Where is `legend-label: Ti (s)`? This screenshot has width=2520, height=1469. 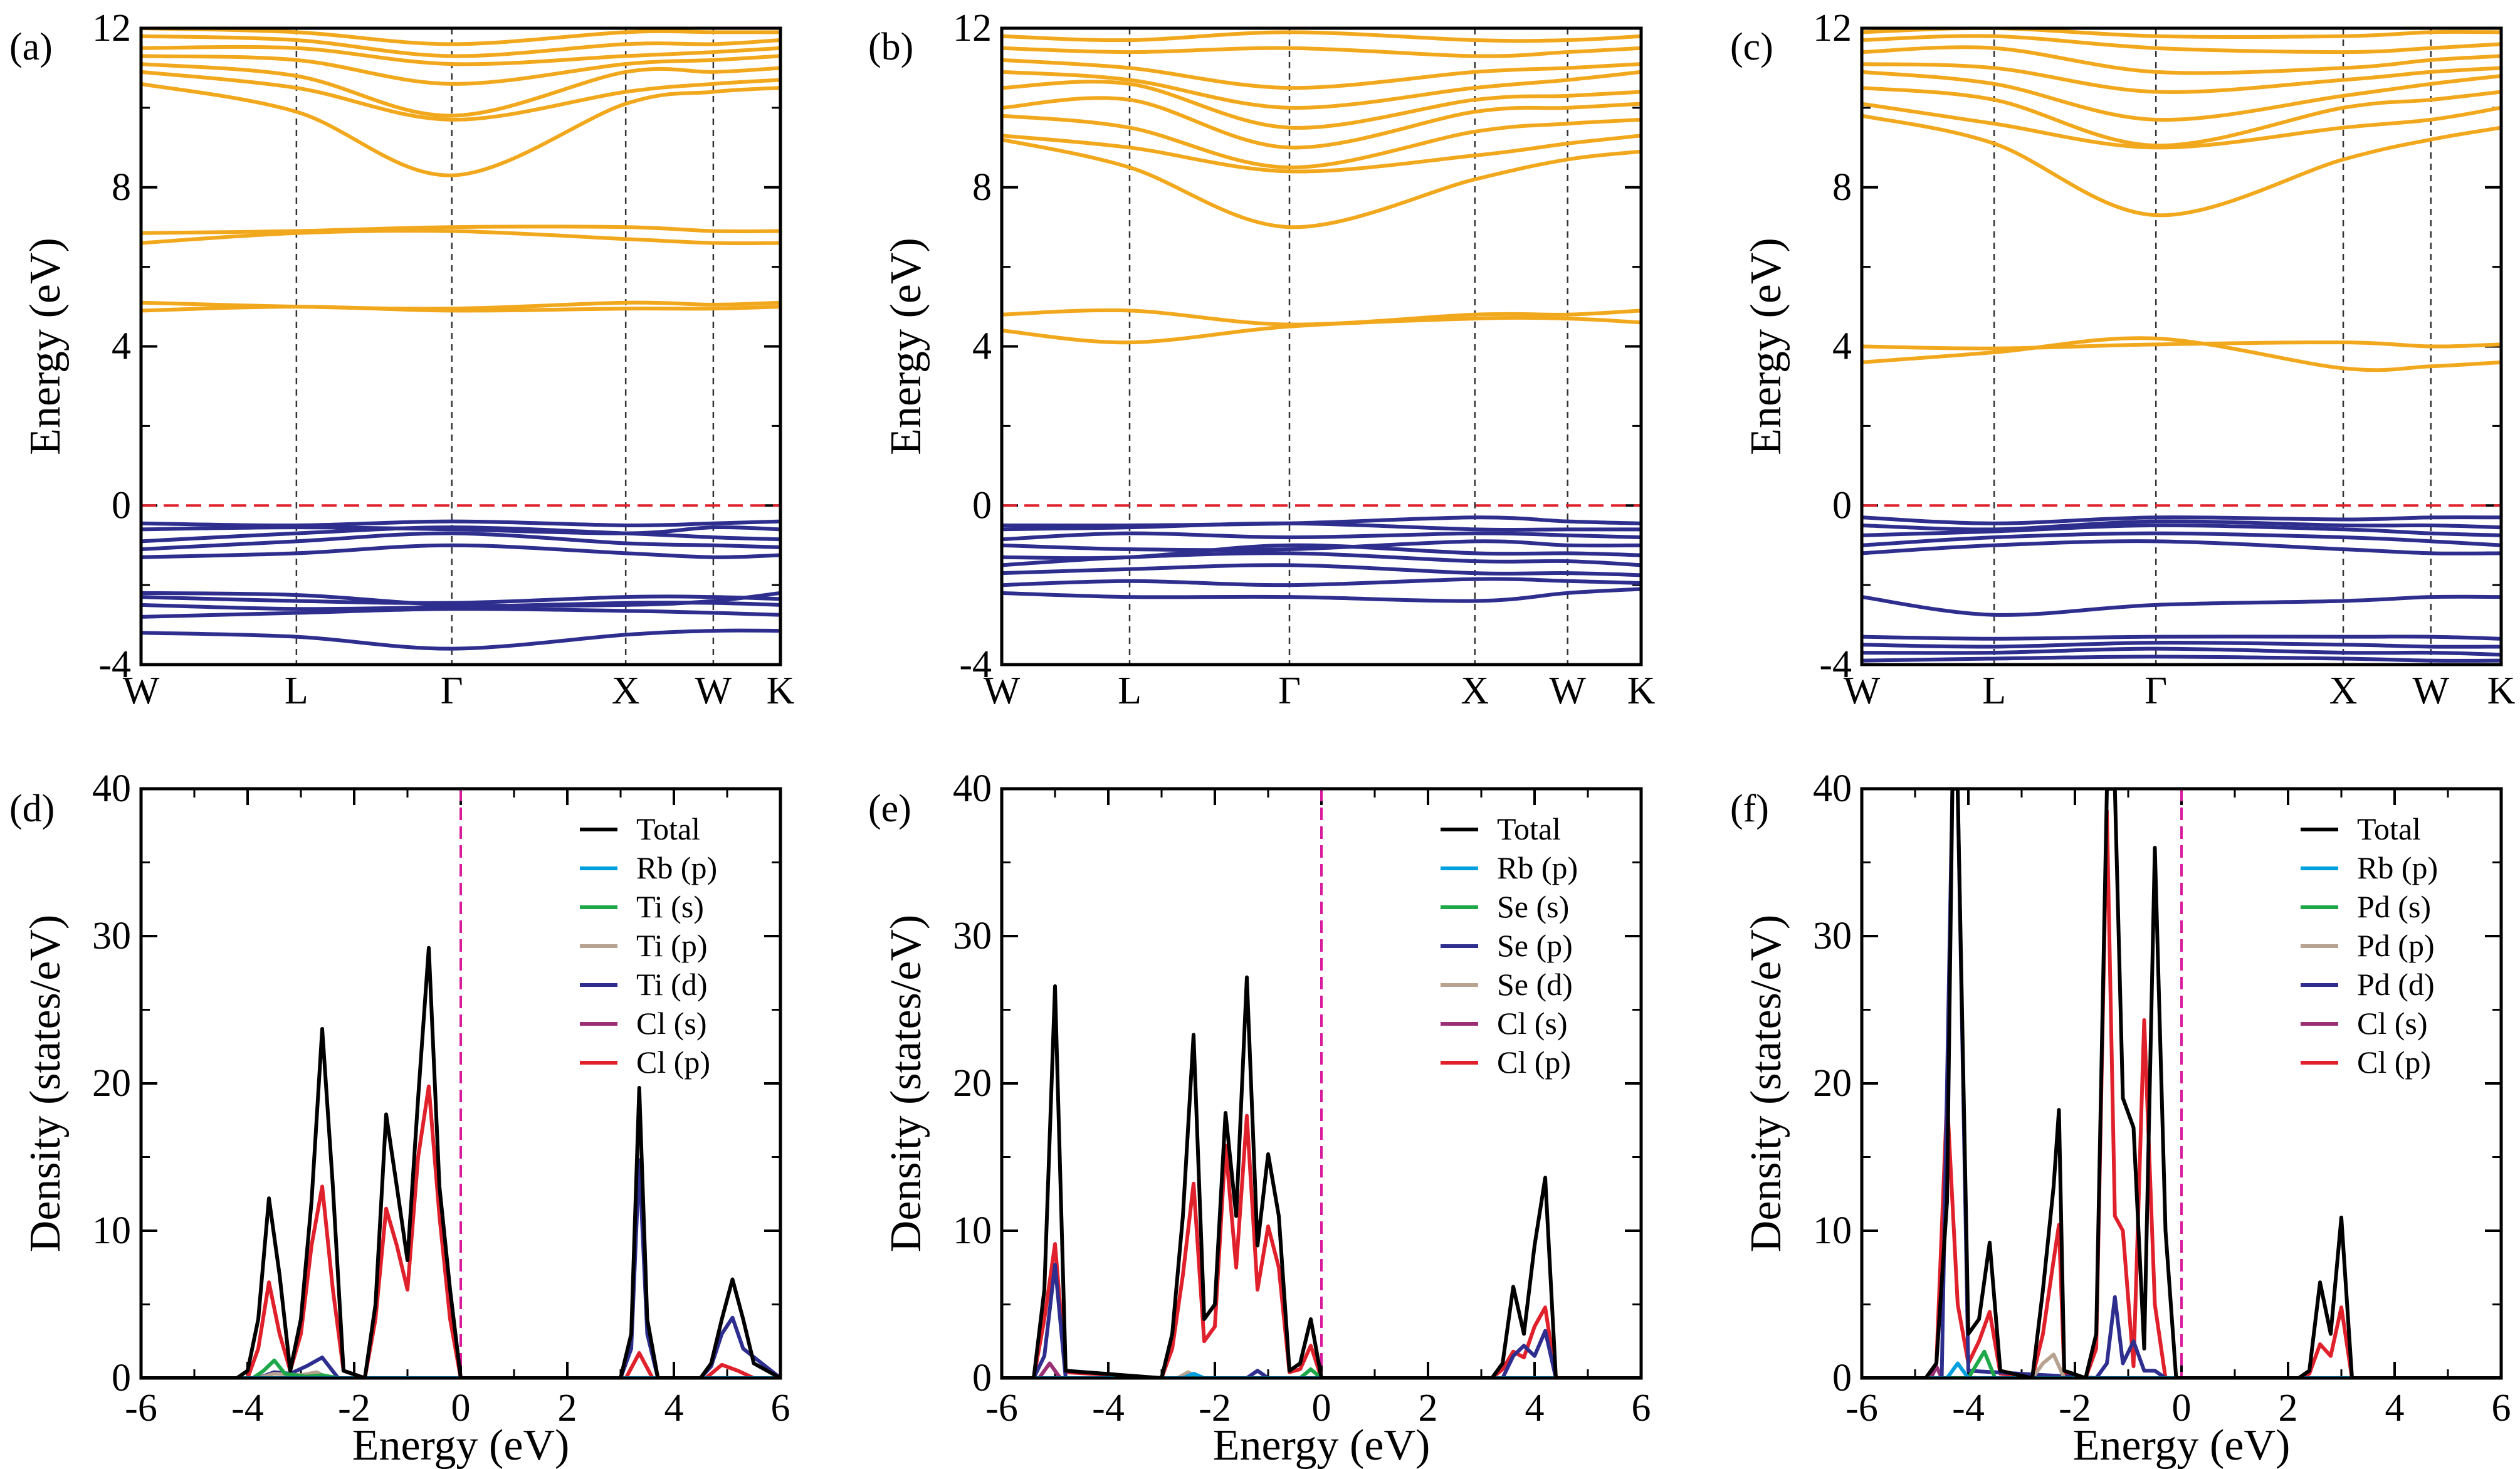
legend-label: Ti (s) is located at coordinates (670, 906).